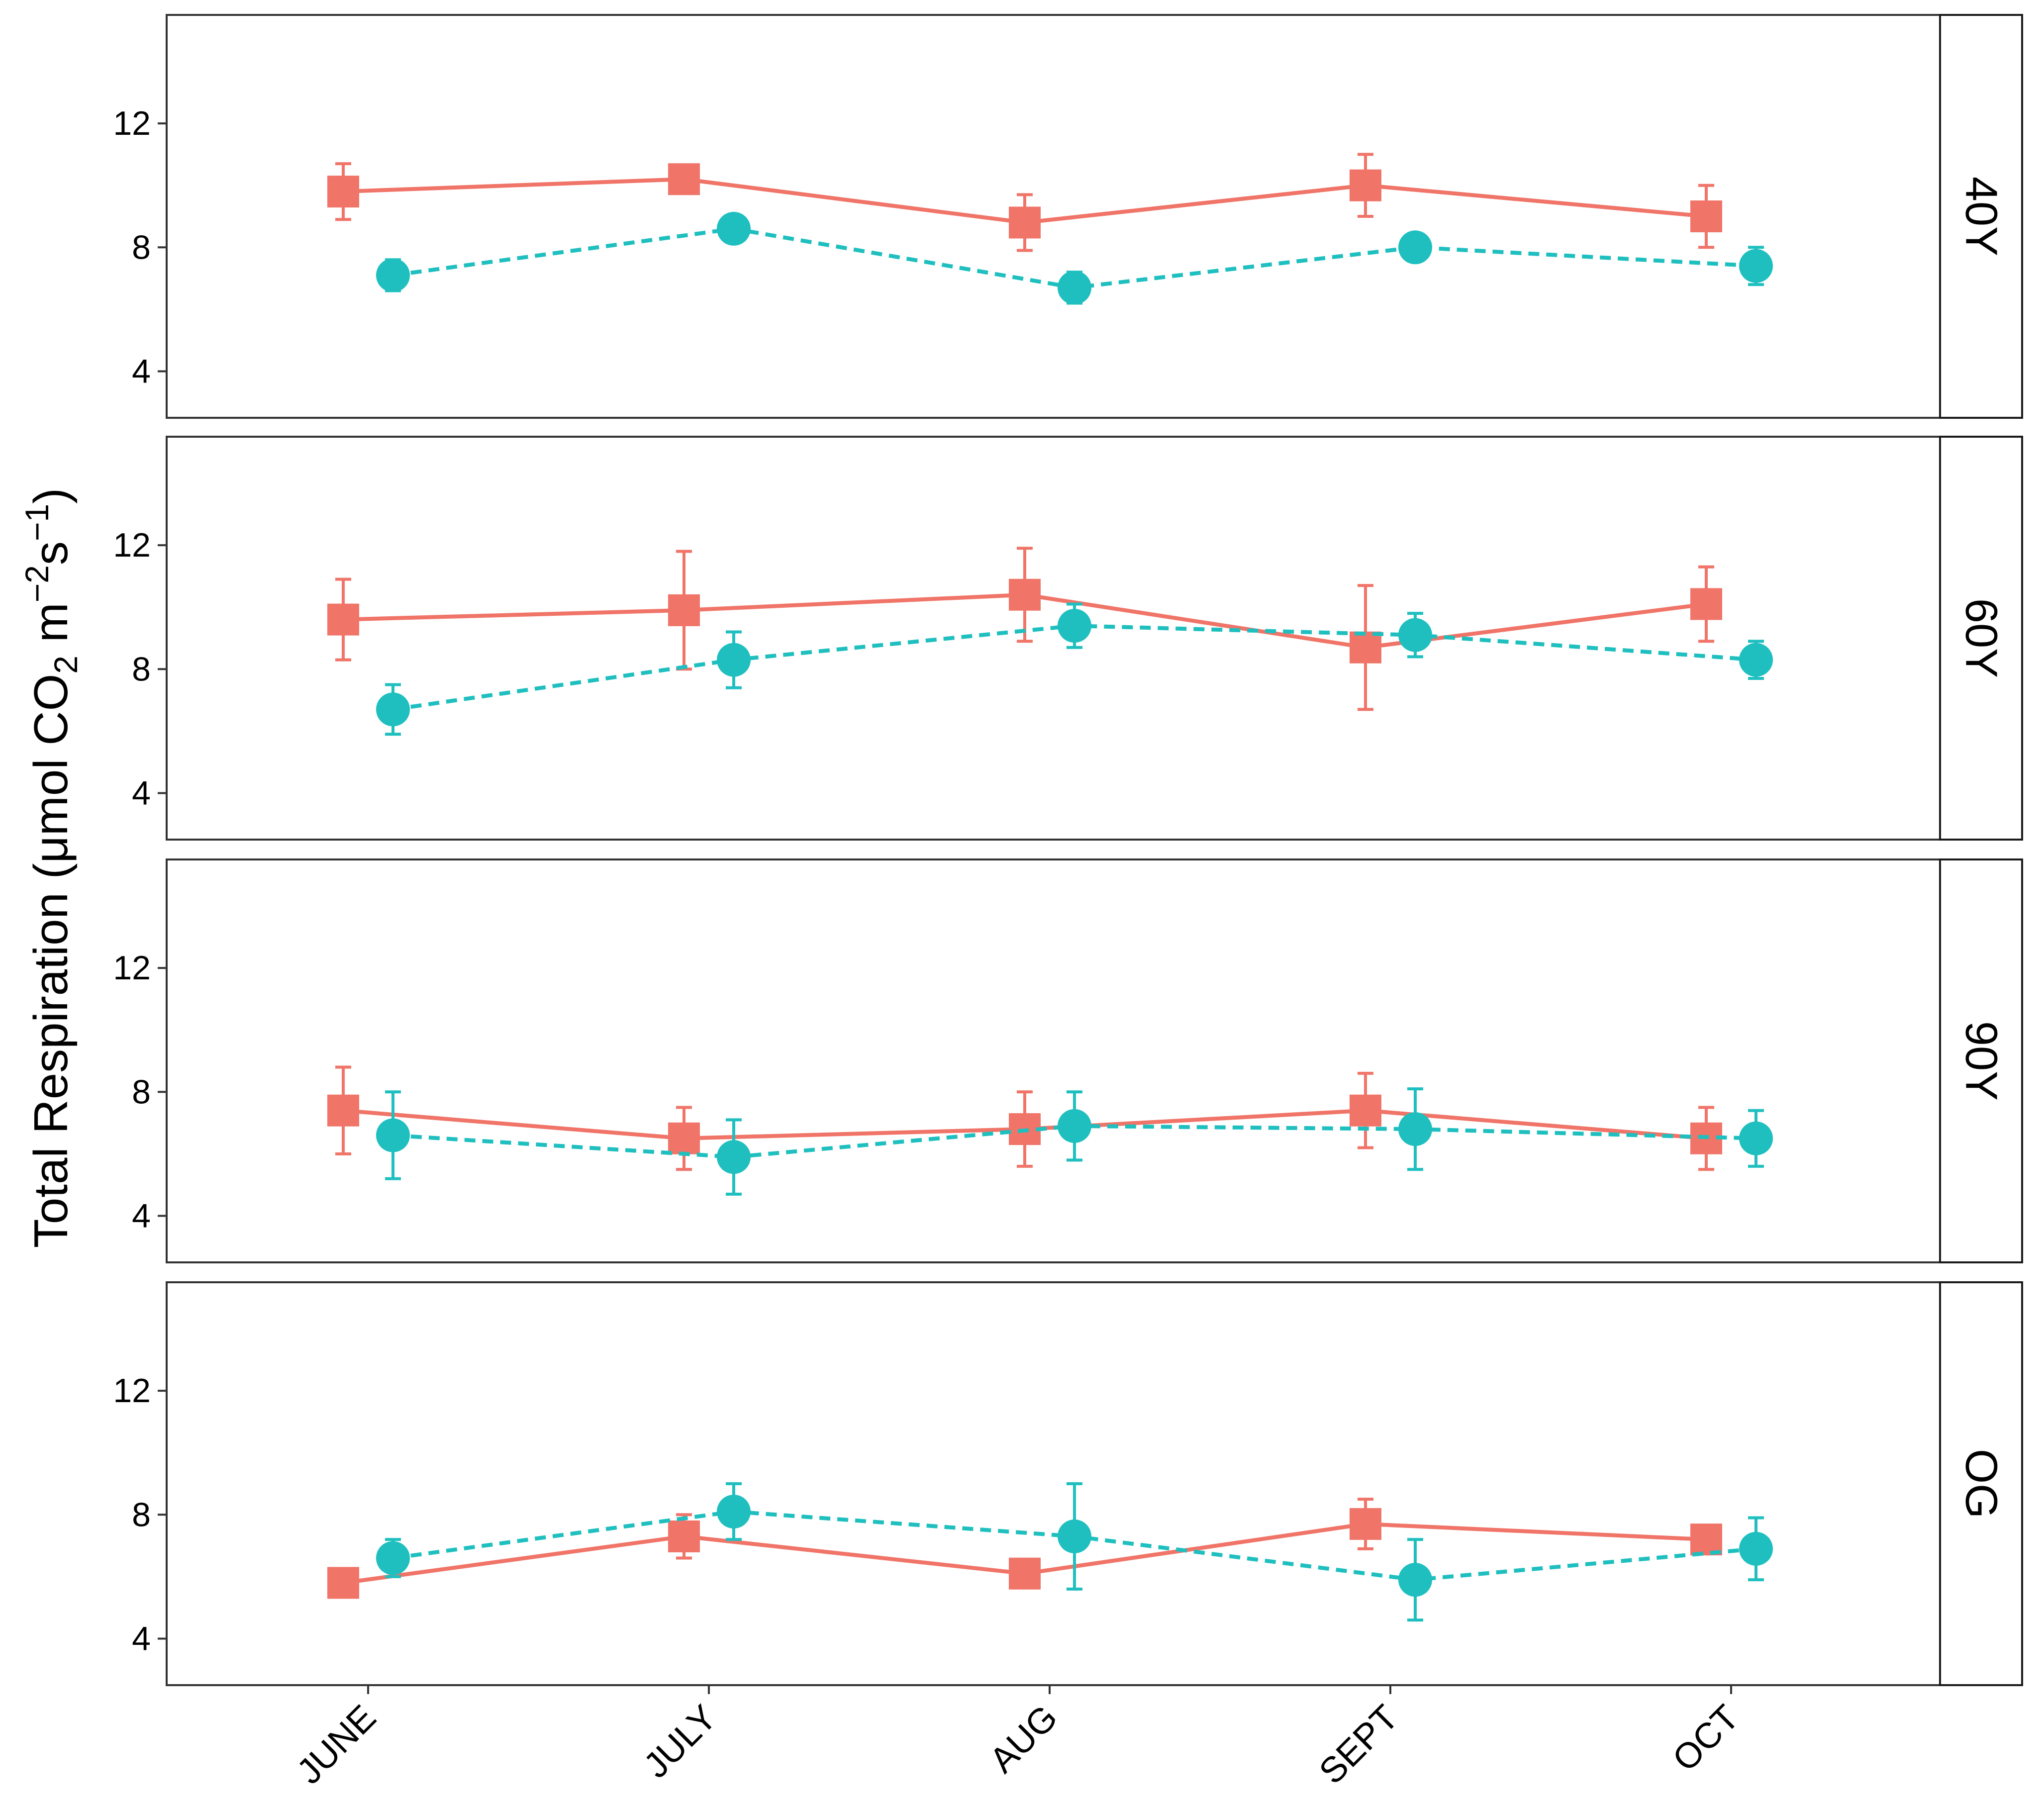 The width and height of the screenshot is (2044, 1808). I want to click on facet-strip-label: 90Y, so click(1981, 1061).